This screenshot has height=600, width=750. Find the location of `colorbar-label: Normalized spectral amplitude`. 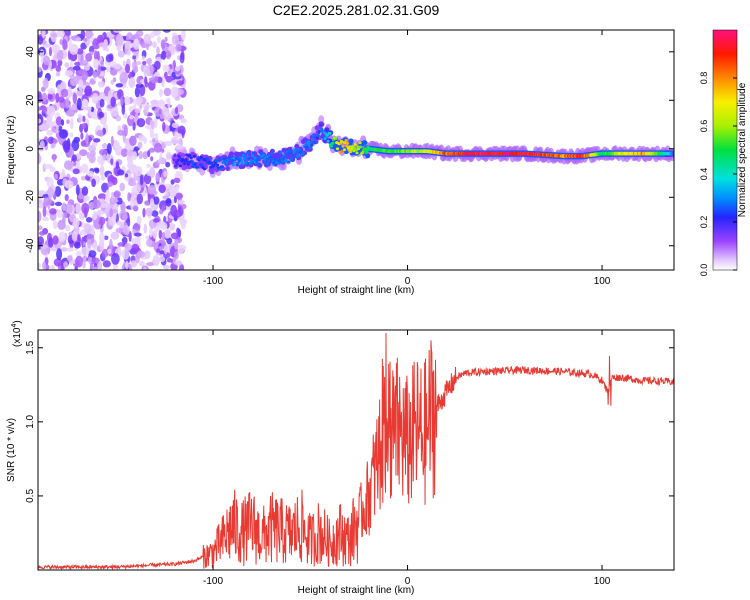

colorbar-label: Normalized spectral amplitude is located at coordinates (742, 149).